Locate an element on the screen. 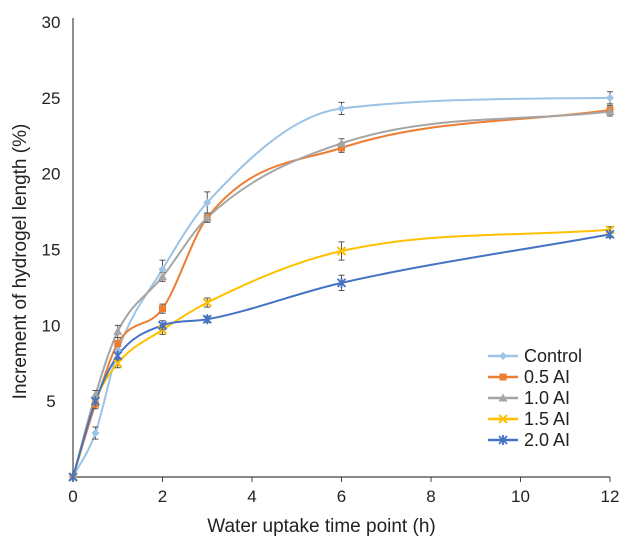 The image size is (626, 540). x-ticks: 0 2 4 6 8 10 12 is located at coordinates (343, 491).